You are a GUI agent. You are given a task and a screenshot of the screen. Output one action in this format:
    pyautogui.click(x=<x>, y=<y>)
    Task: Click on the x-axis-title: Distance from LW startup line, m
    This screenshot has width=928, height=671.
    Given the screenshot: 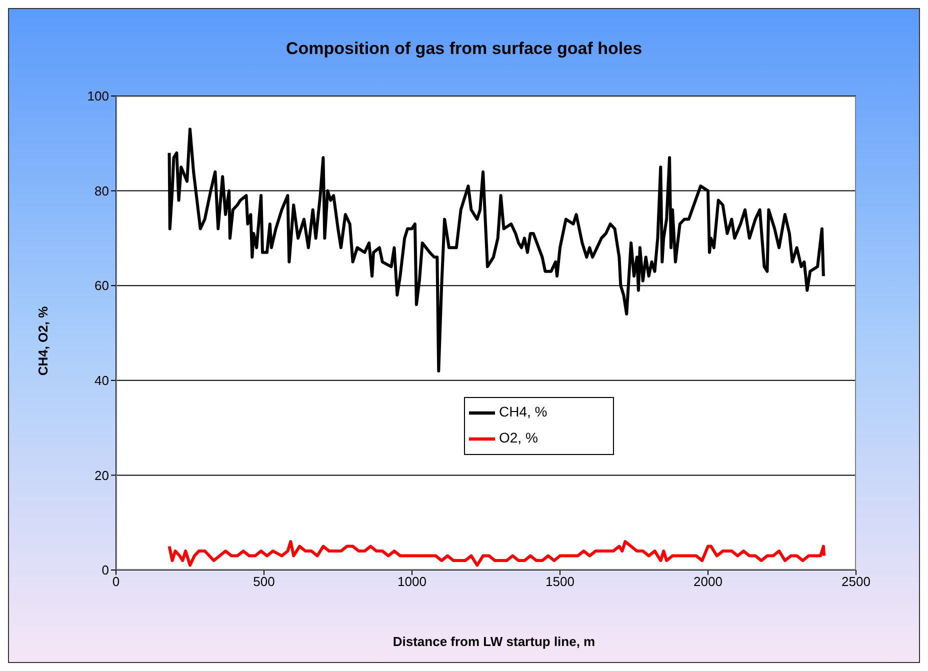 What is the action you would take?
    pyautogui.click(x=494, y=641)
    